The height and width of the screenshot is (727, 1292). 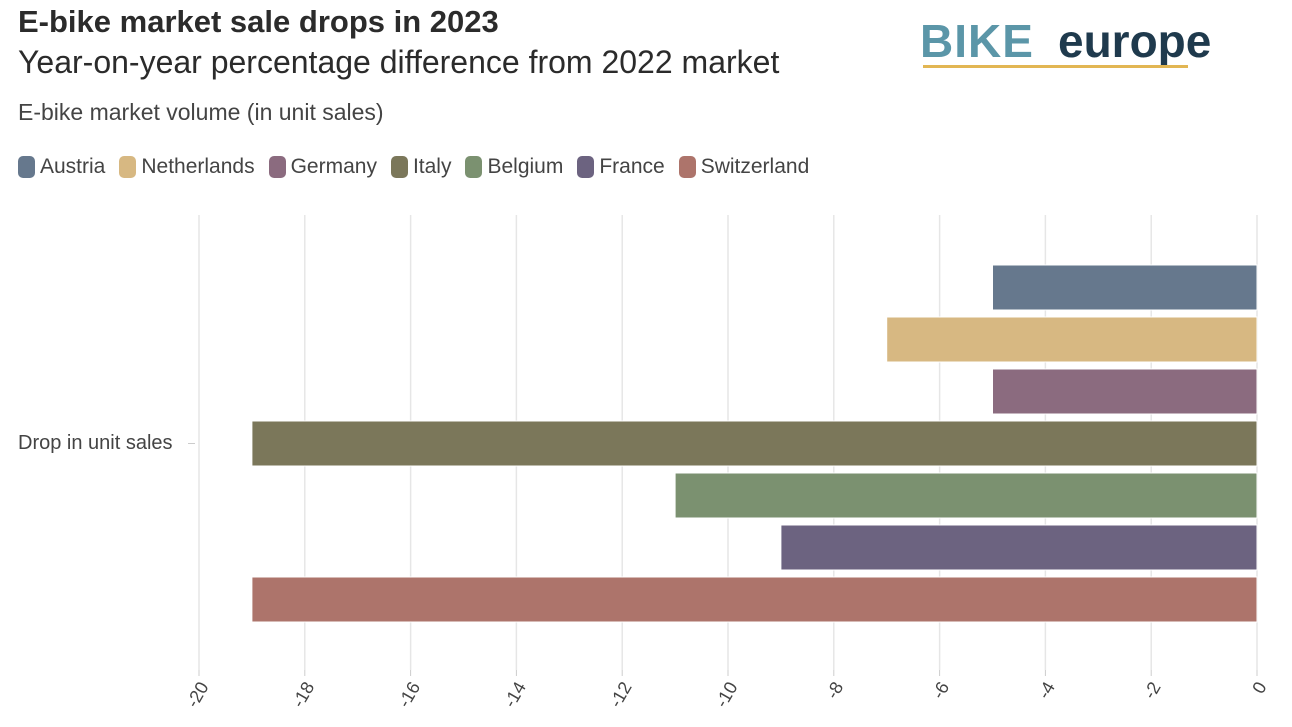 What do you see at coordinates (1019, 547) in the screenshot?
I see `bar-france` at bounding box center [1019, 547].